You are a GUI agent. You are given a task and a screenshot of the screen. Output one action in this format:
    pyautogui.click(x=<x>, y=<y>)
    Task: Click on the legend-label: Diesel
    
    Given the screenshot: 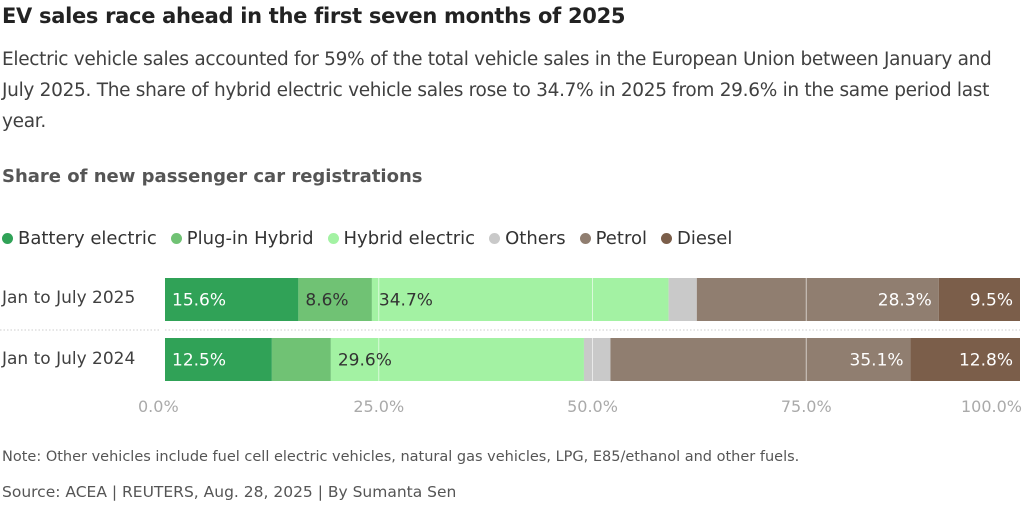 What is the action you would take?
    pyautogui.click(x=704, y=238)
    